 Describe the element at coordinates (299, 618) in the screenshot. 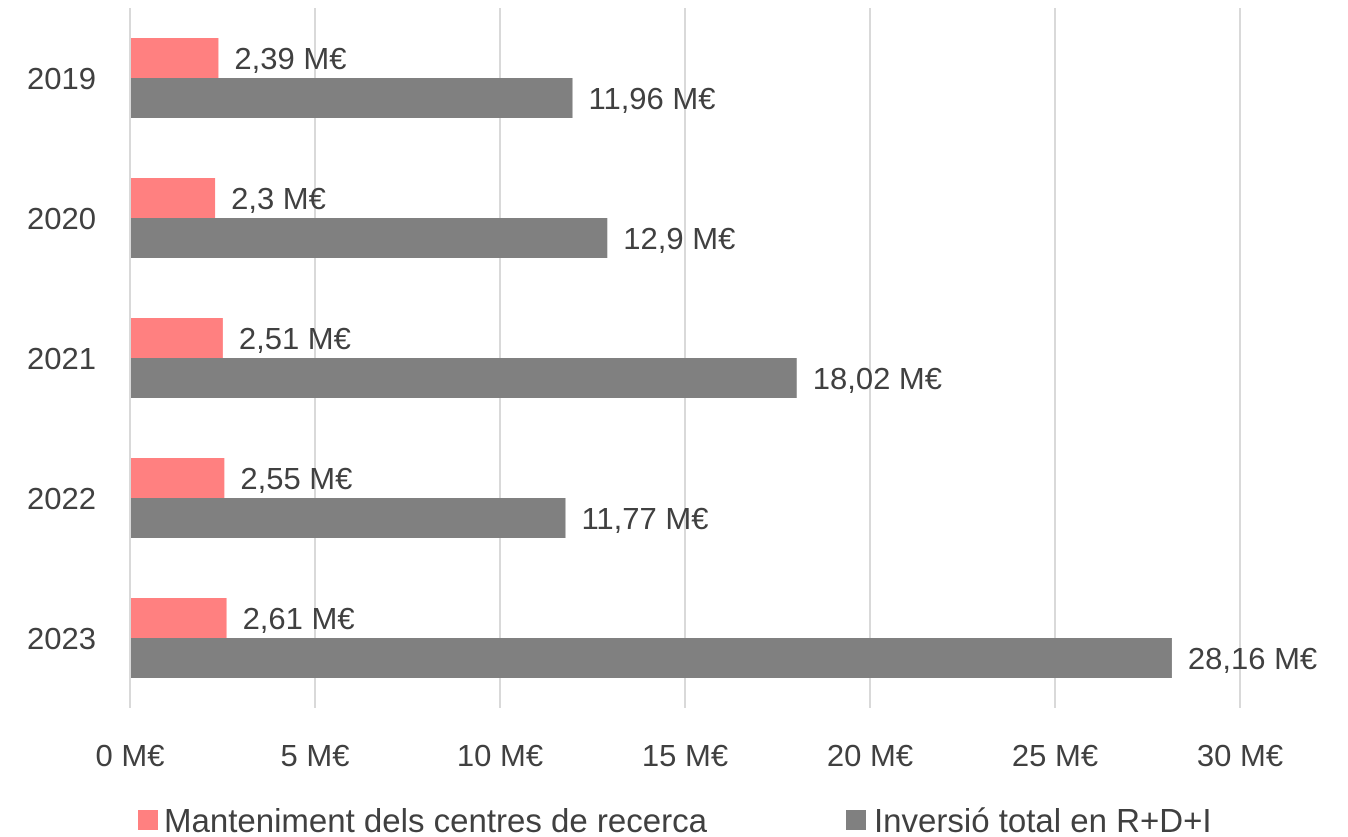

I see `data-label-2023-series-1: 2,61 M€` at that location.